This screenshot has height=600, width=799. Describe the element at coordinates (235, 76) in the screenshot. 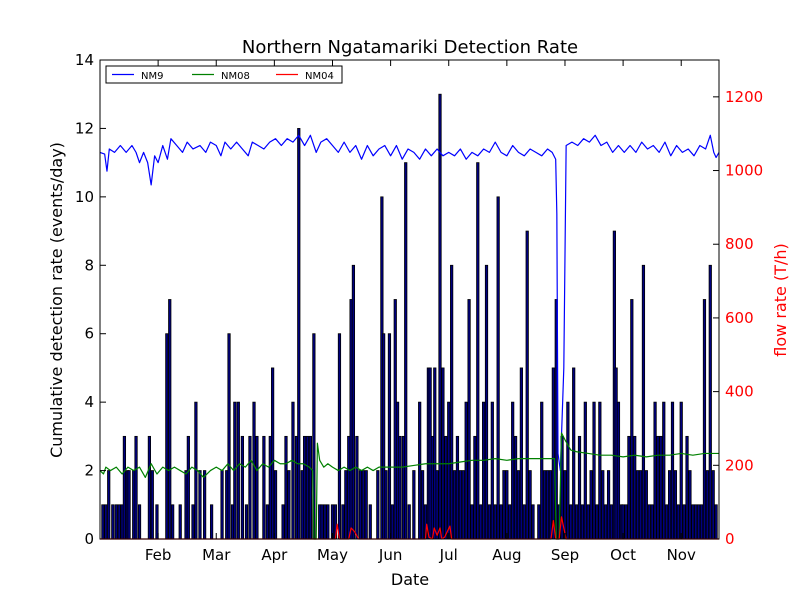

I see `legend-label-nm08: NM08` at that location.